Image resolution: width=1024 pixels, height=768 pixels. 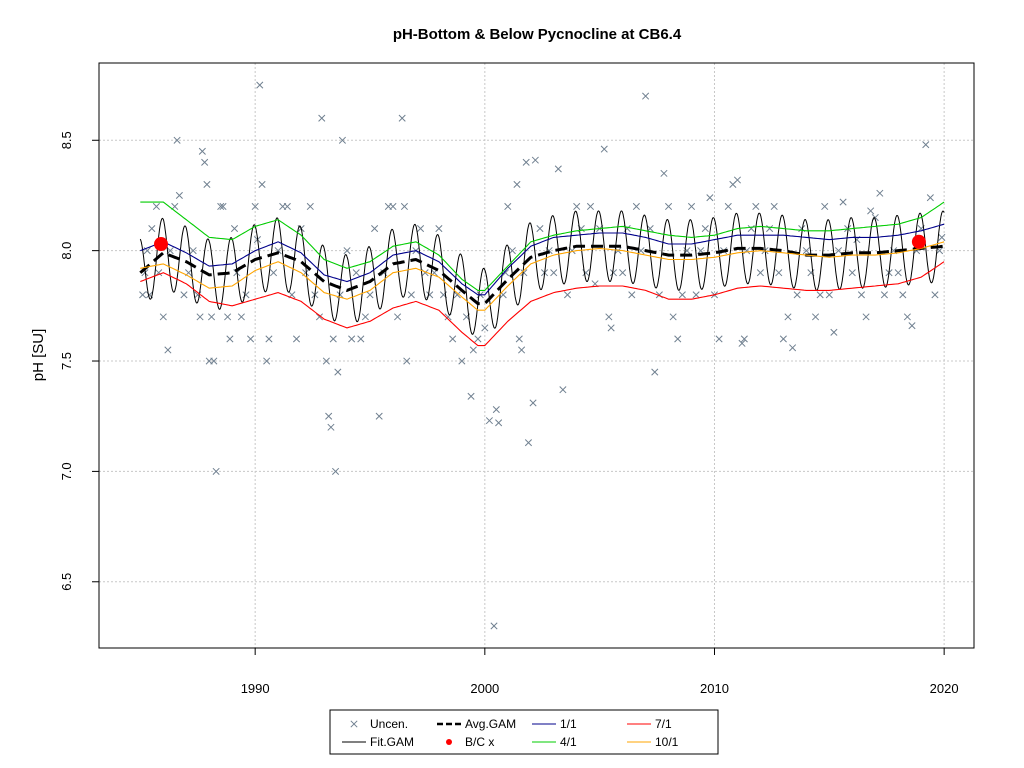 What do you see at coordinates (354, 724) in the screenshot?
I see `legend-swatch-uncen-` at bounding box center [354, 724].